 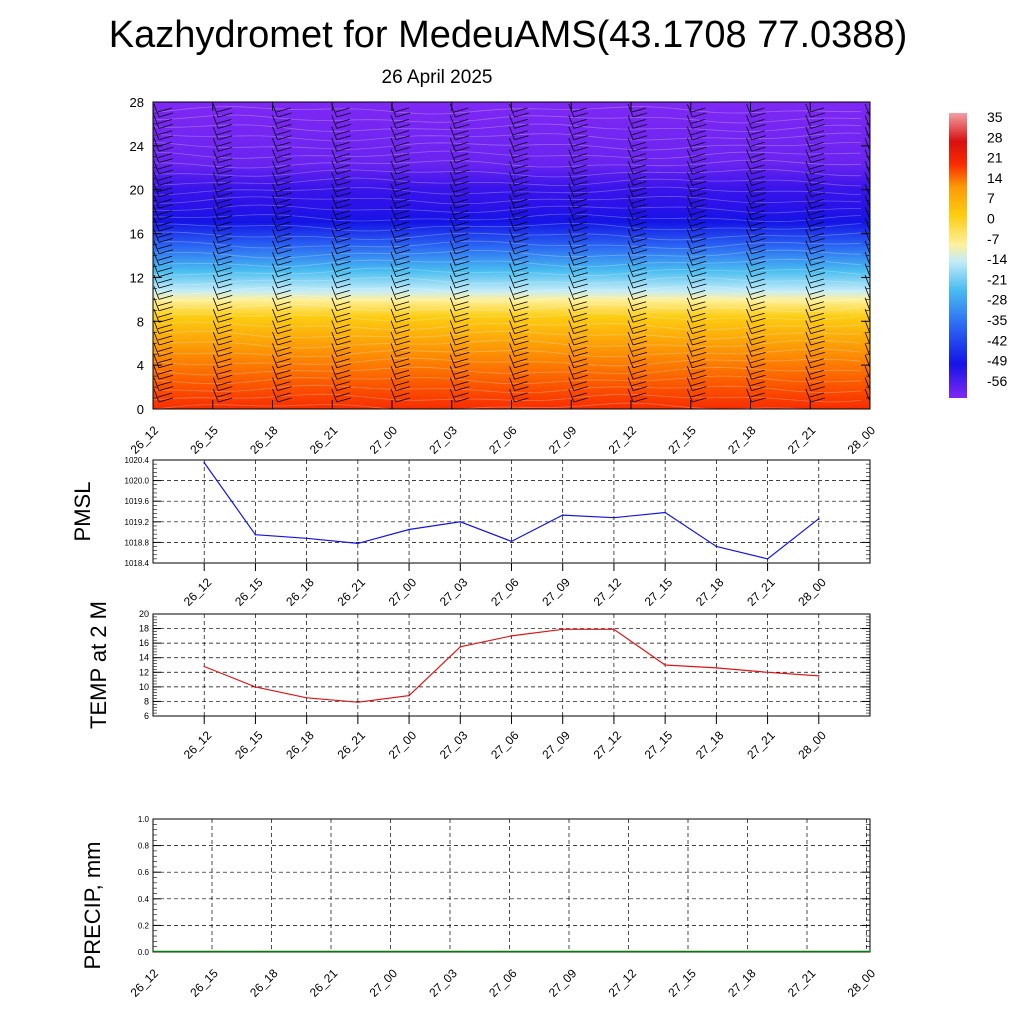 I want to click on y-tick-label: 8, so click(x=146, y=701).